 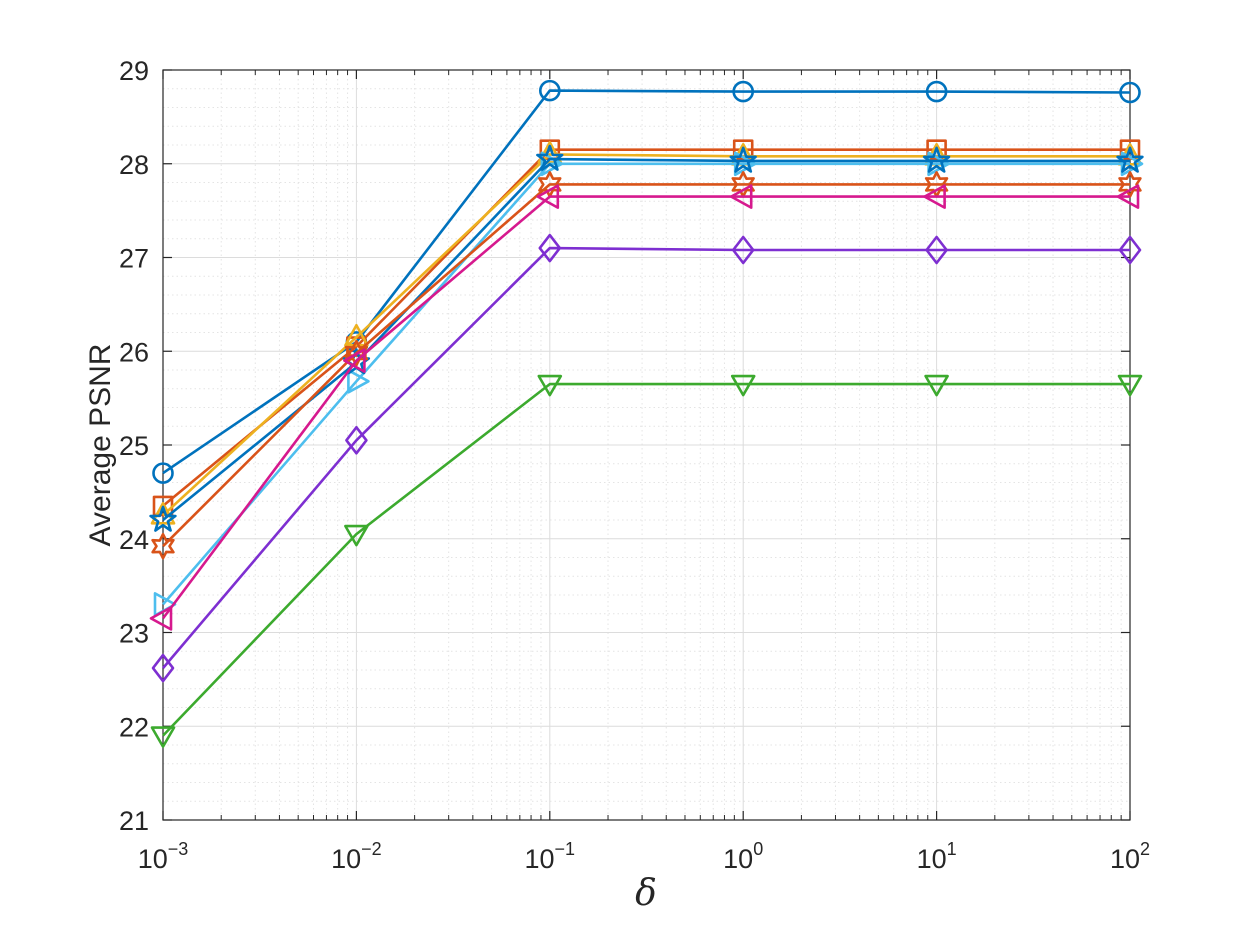 I want to click on x-tick-label: 10⁻¹, so click(x=550, y=856).